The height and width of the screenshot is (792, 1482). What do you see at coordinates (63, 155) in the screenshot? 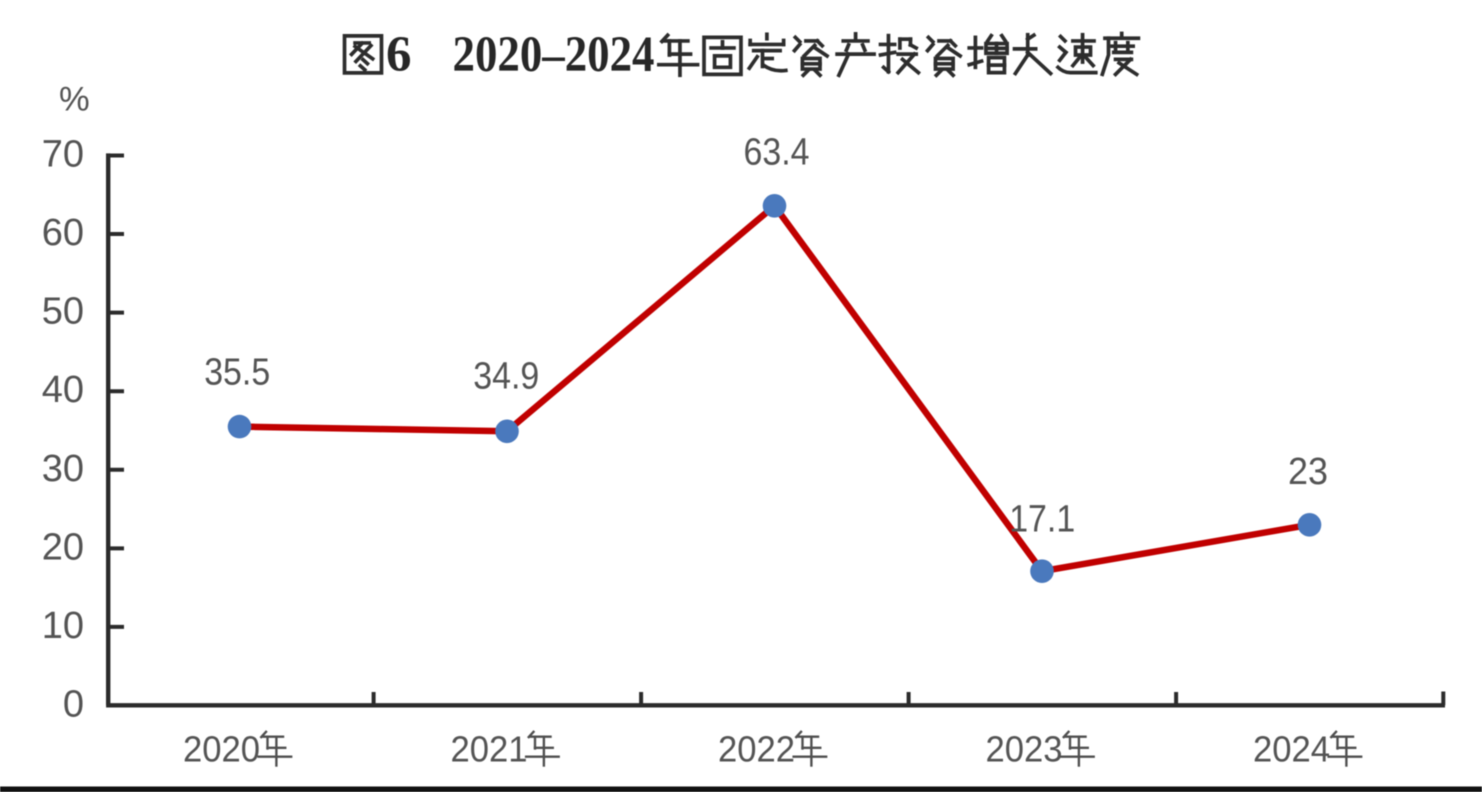
I see `svg-text: 70` at bounding box center [63, 155].